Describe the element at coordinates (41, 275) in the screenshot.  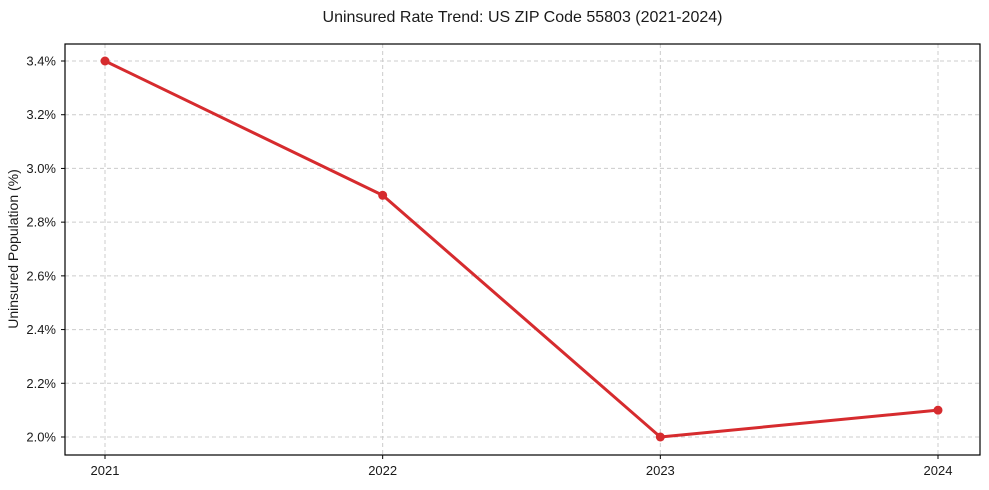
I see `y-tick-label: 2.6%` at that location.